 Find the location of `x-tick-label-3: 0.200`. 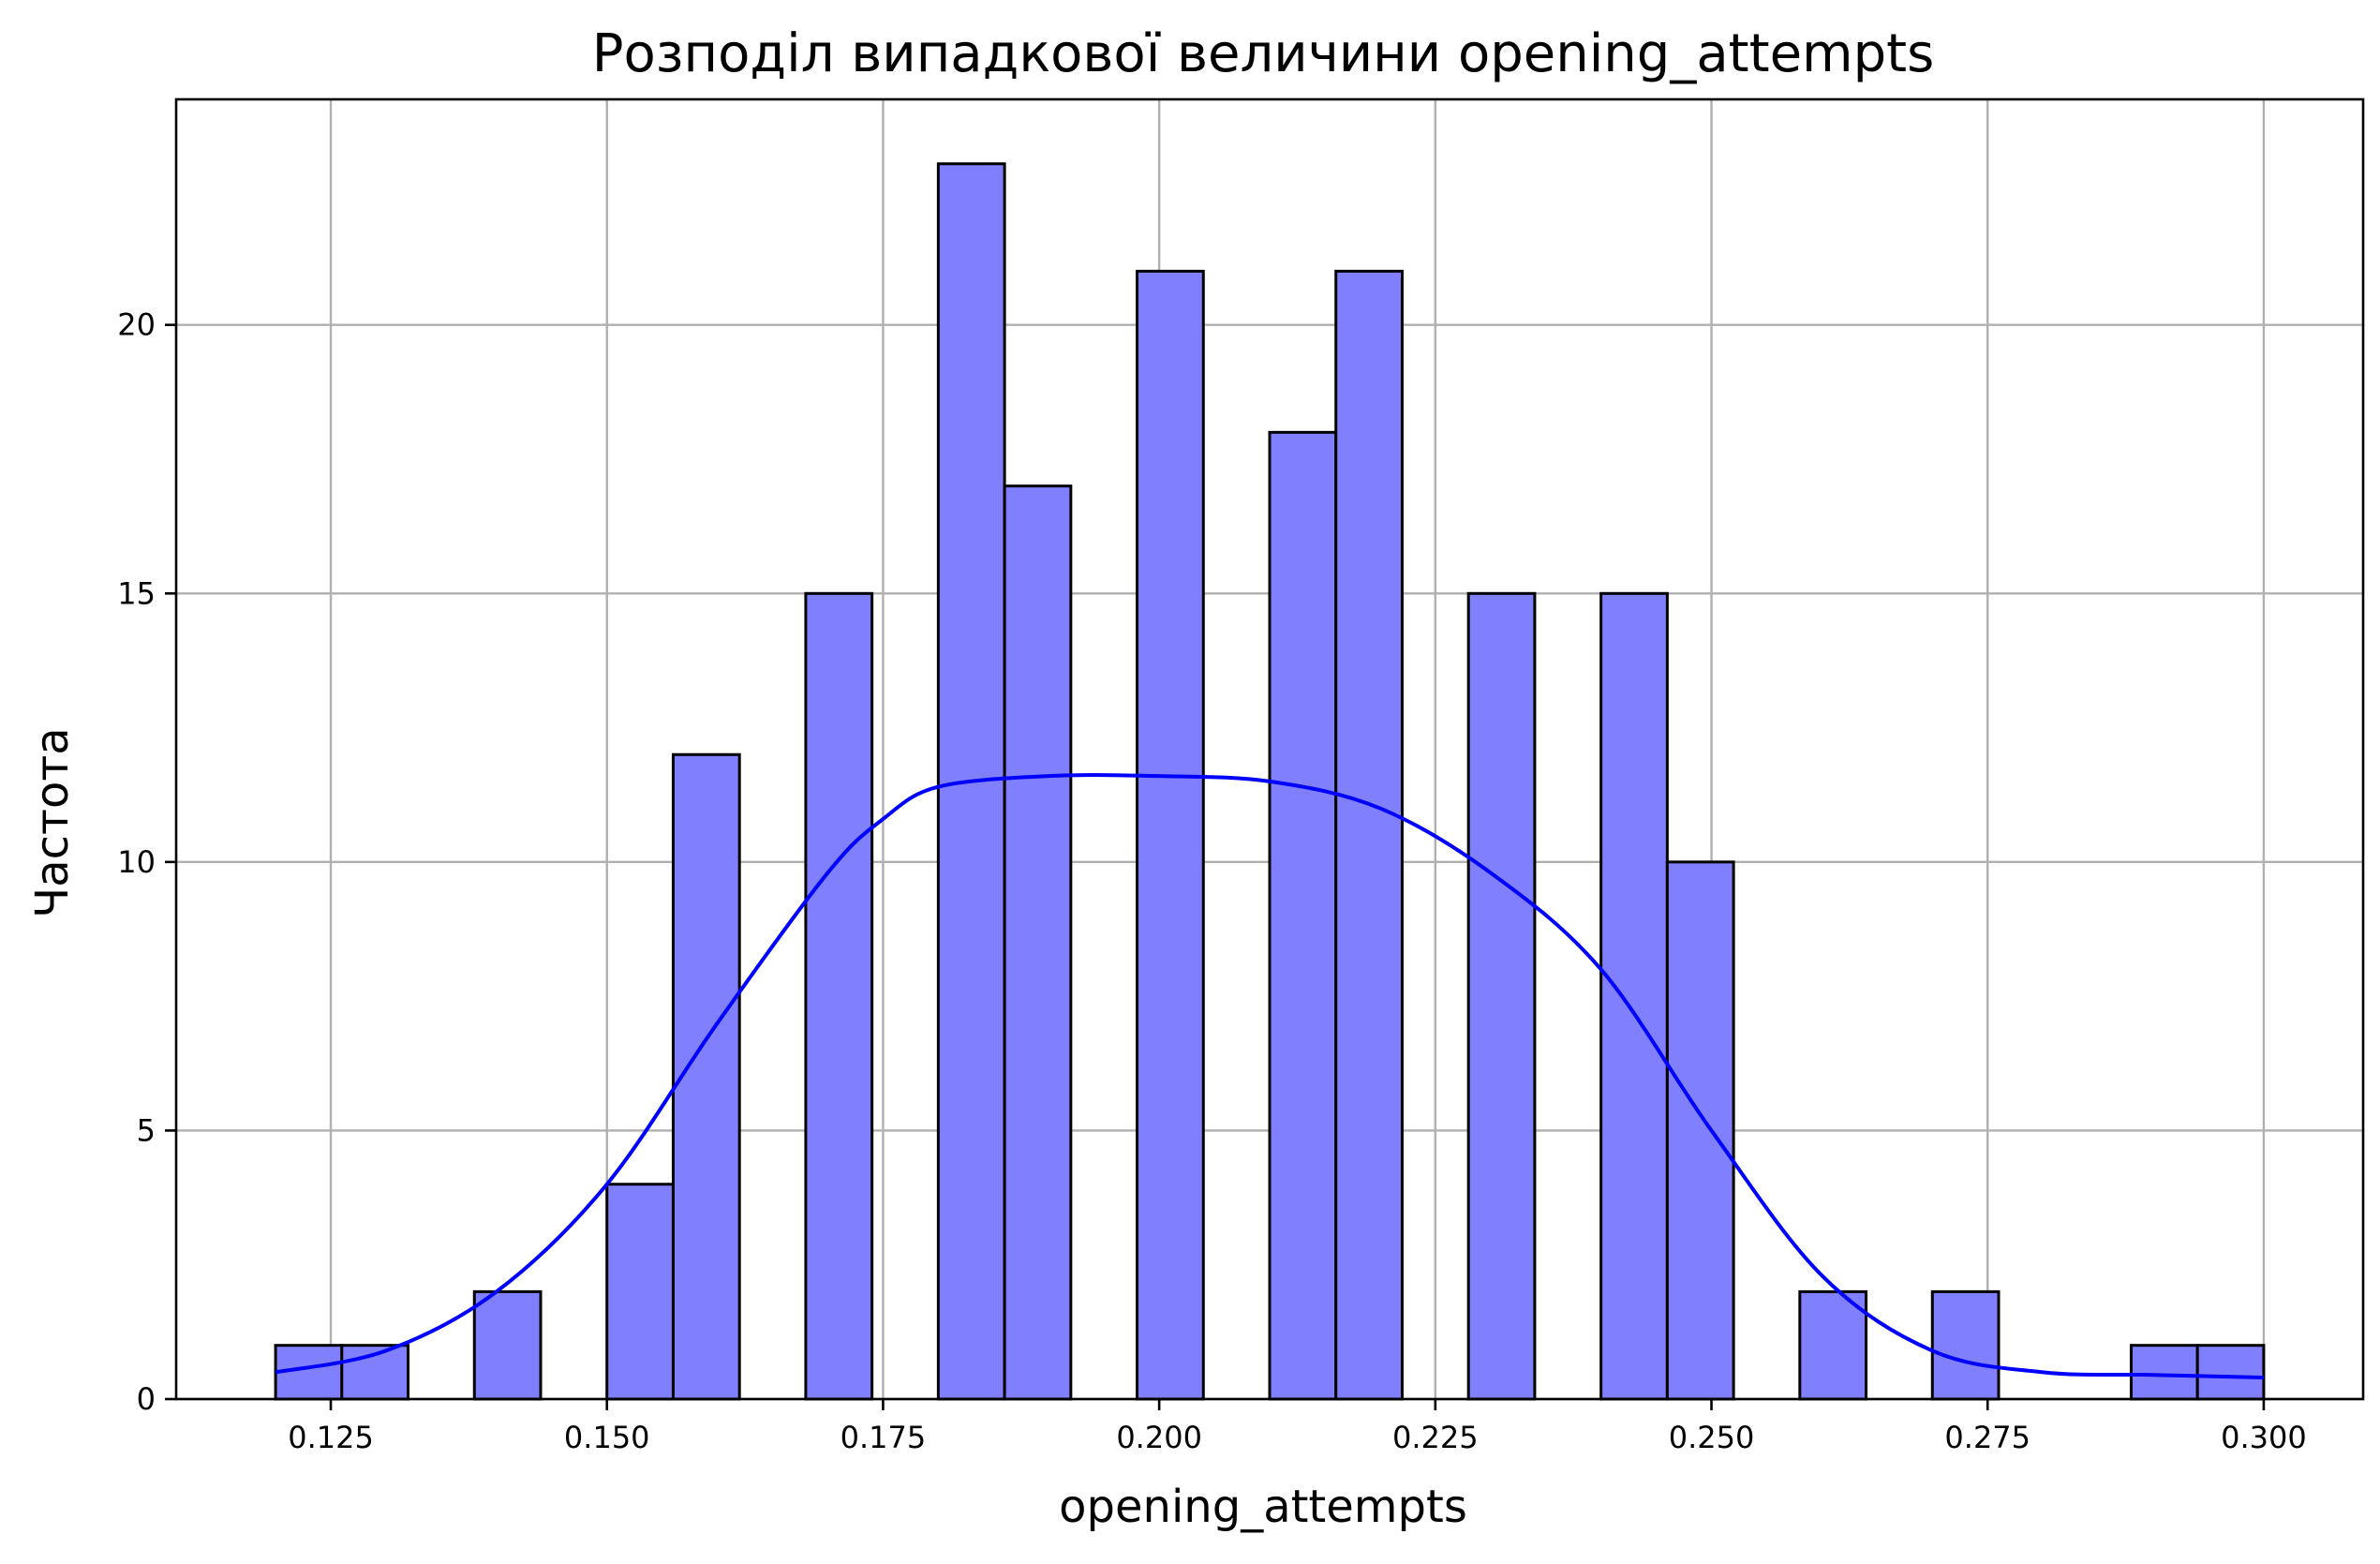

x-tick-label-3: 0.200 is located at coordinates (1159, 1437).